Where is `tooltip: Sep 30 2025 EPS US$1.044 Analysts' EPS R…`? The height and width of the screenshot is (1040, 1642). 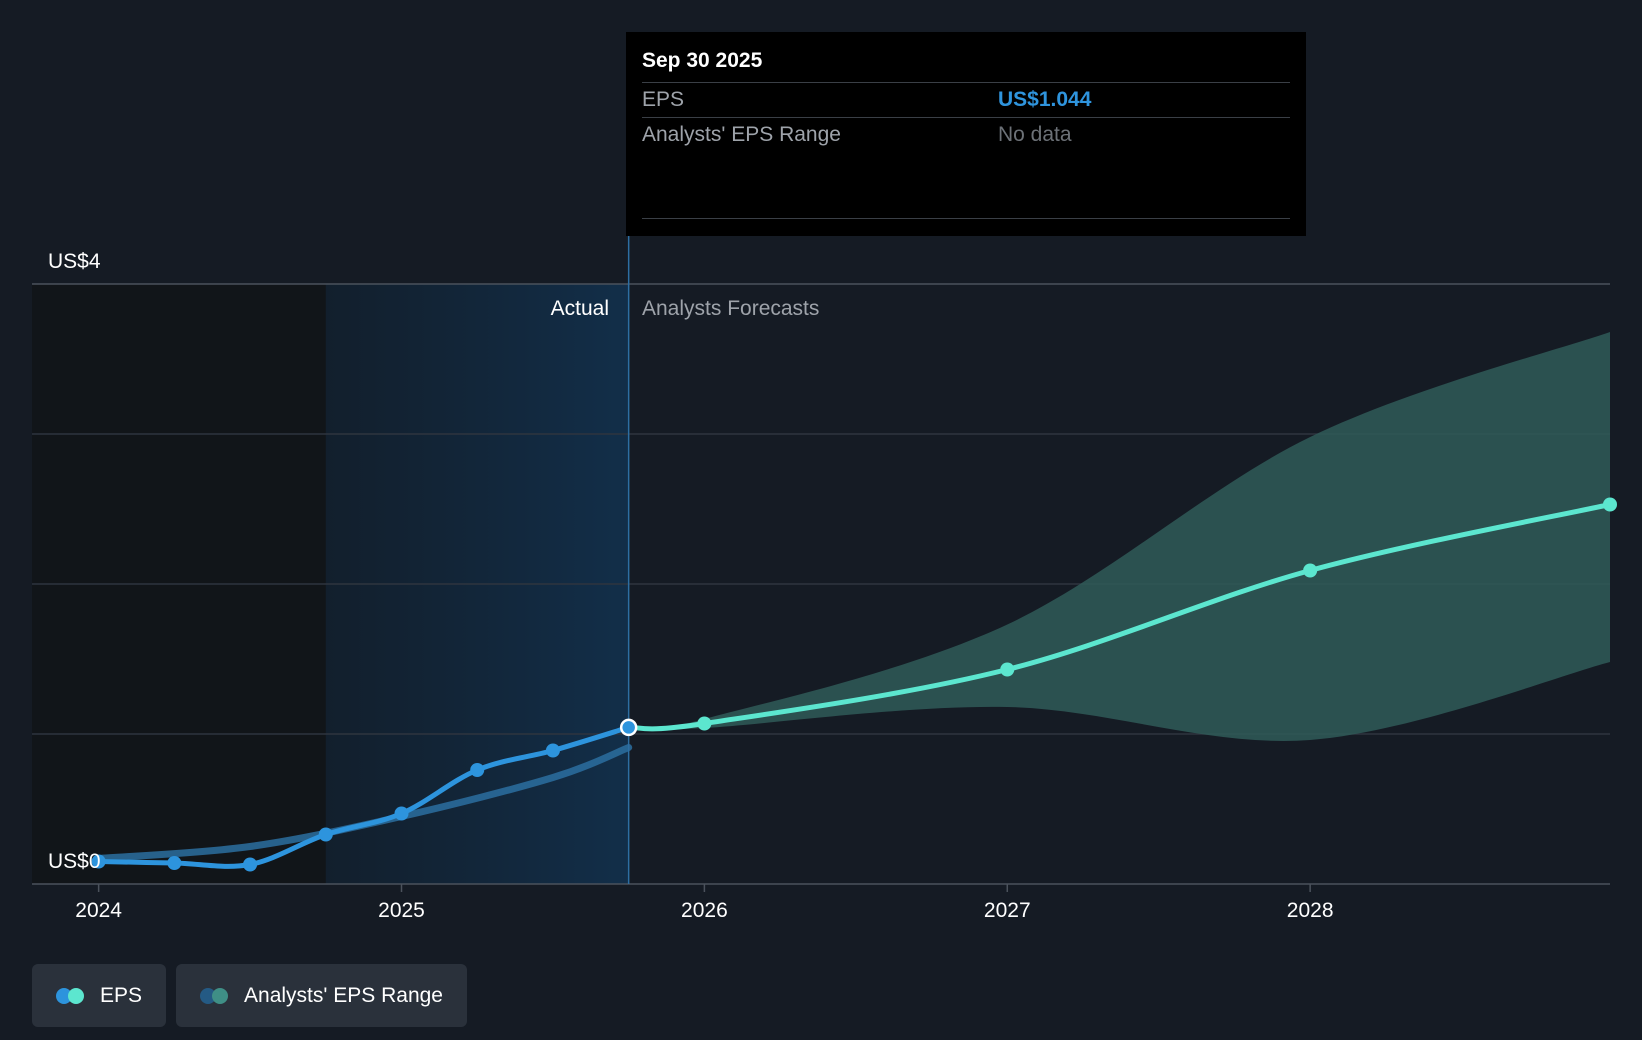
tooltip: Sep 30 2025 EPS US$1.044 Analysts' EPS R… is located at coordinates (966, 134).